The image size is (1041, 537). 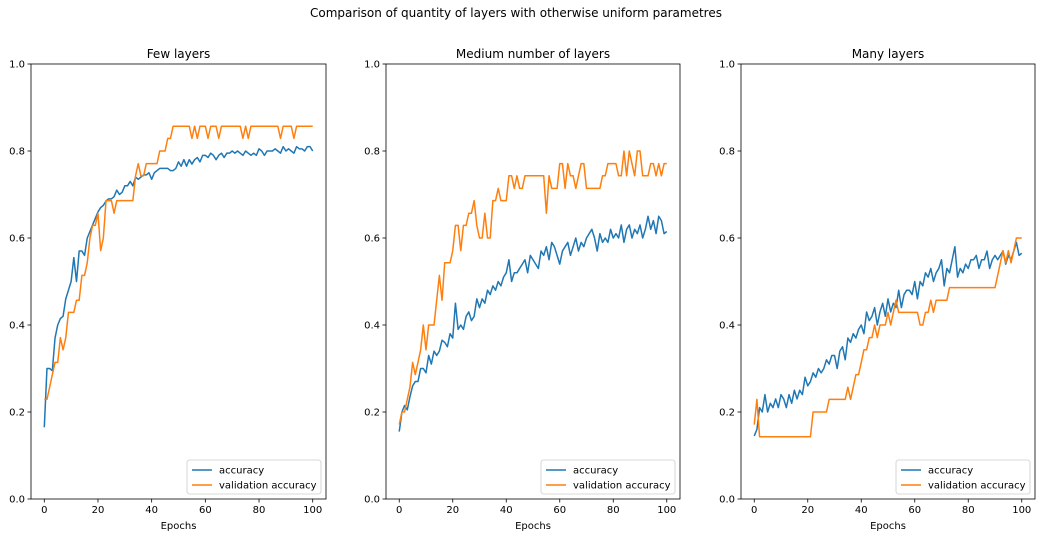 I want to click on subplot-title: Few layers, so click(x=179, y=54).